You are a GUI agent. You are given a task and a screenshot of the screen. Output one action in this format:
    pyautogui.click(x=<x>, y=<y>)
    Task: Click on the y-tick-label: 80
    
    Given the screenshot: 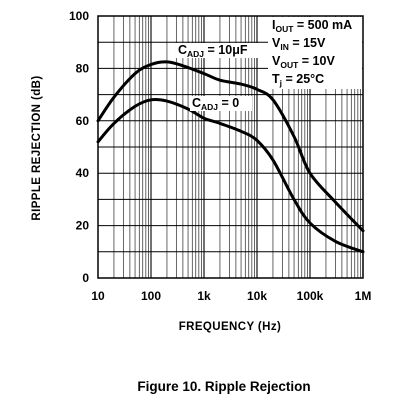 What is the action you would take?
    pyautogui.click(x=83, y=68)
    